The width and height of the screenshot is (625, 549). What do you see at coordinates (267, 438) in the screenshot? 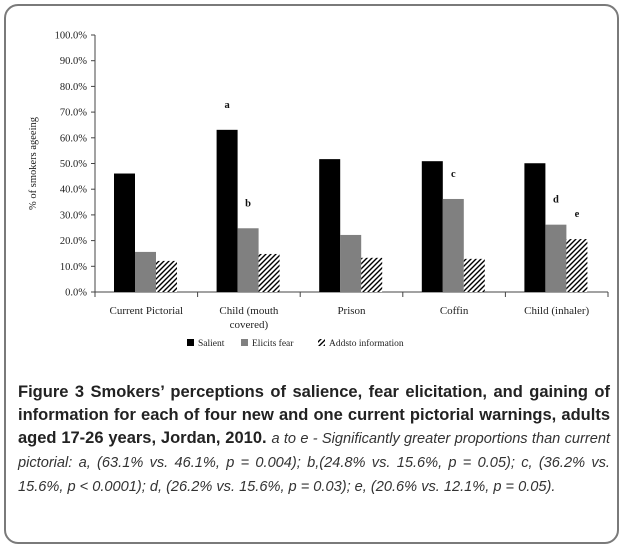
I see `caption-title-period: .` at bounding box center [267, 438].